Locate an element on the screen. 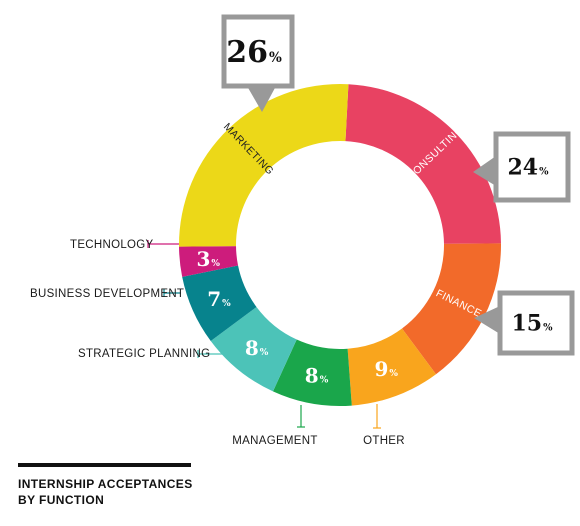 This screenshot has width=580, height=526. slice-label-business-development: BUSINESS DEVELOPMENT is located at coordinates (107, 294).